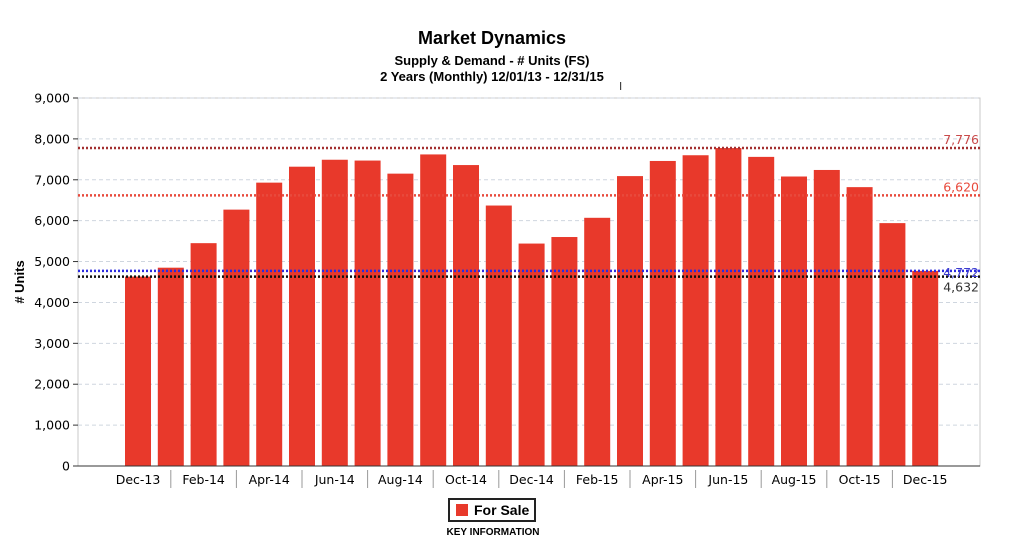 Image resolution: width=1024 pixels, height=552 pixels. What do you see at coordinates (52, 98) in the screenshot?
I see `y-tick-label: 9,000` at bounding box center [52, 98].